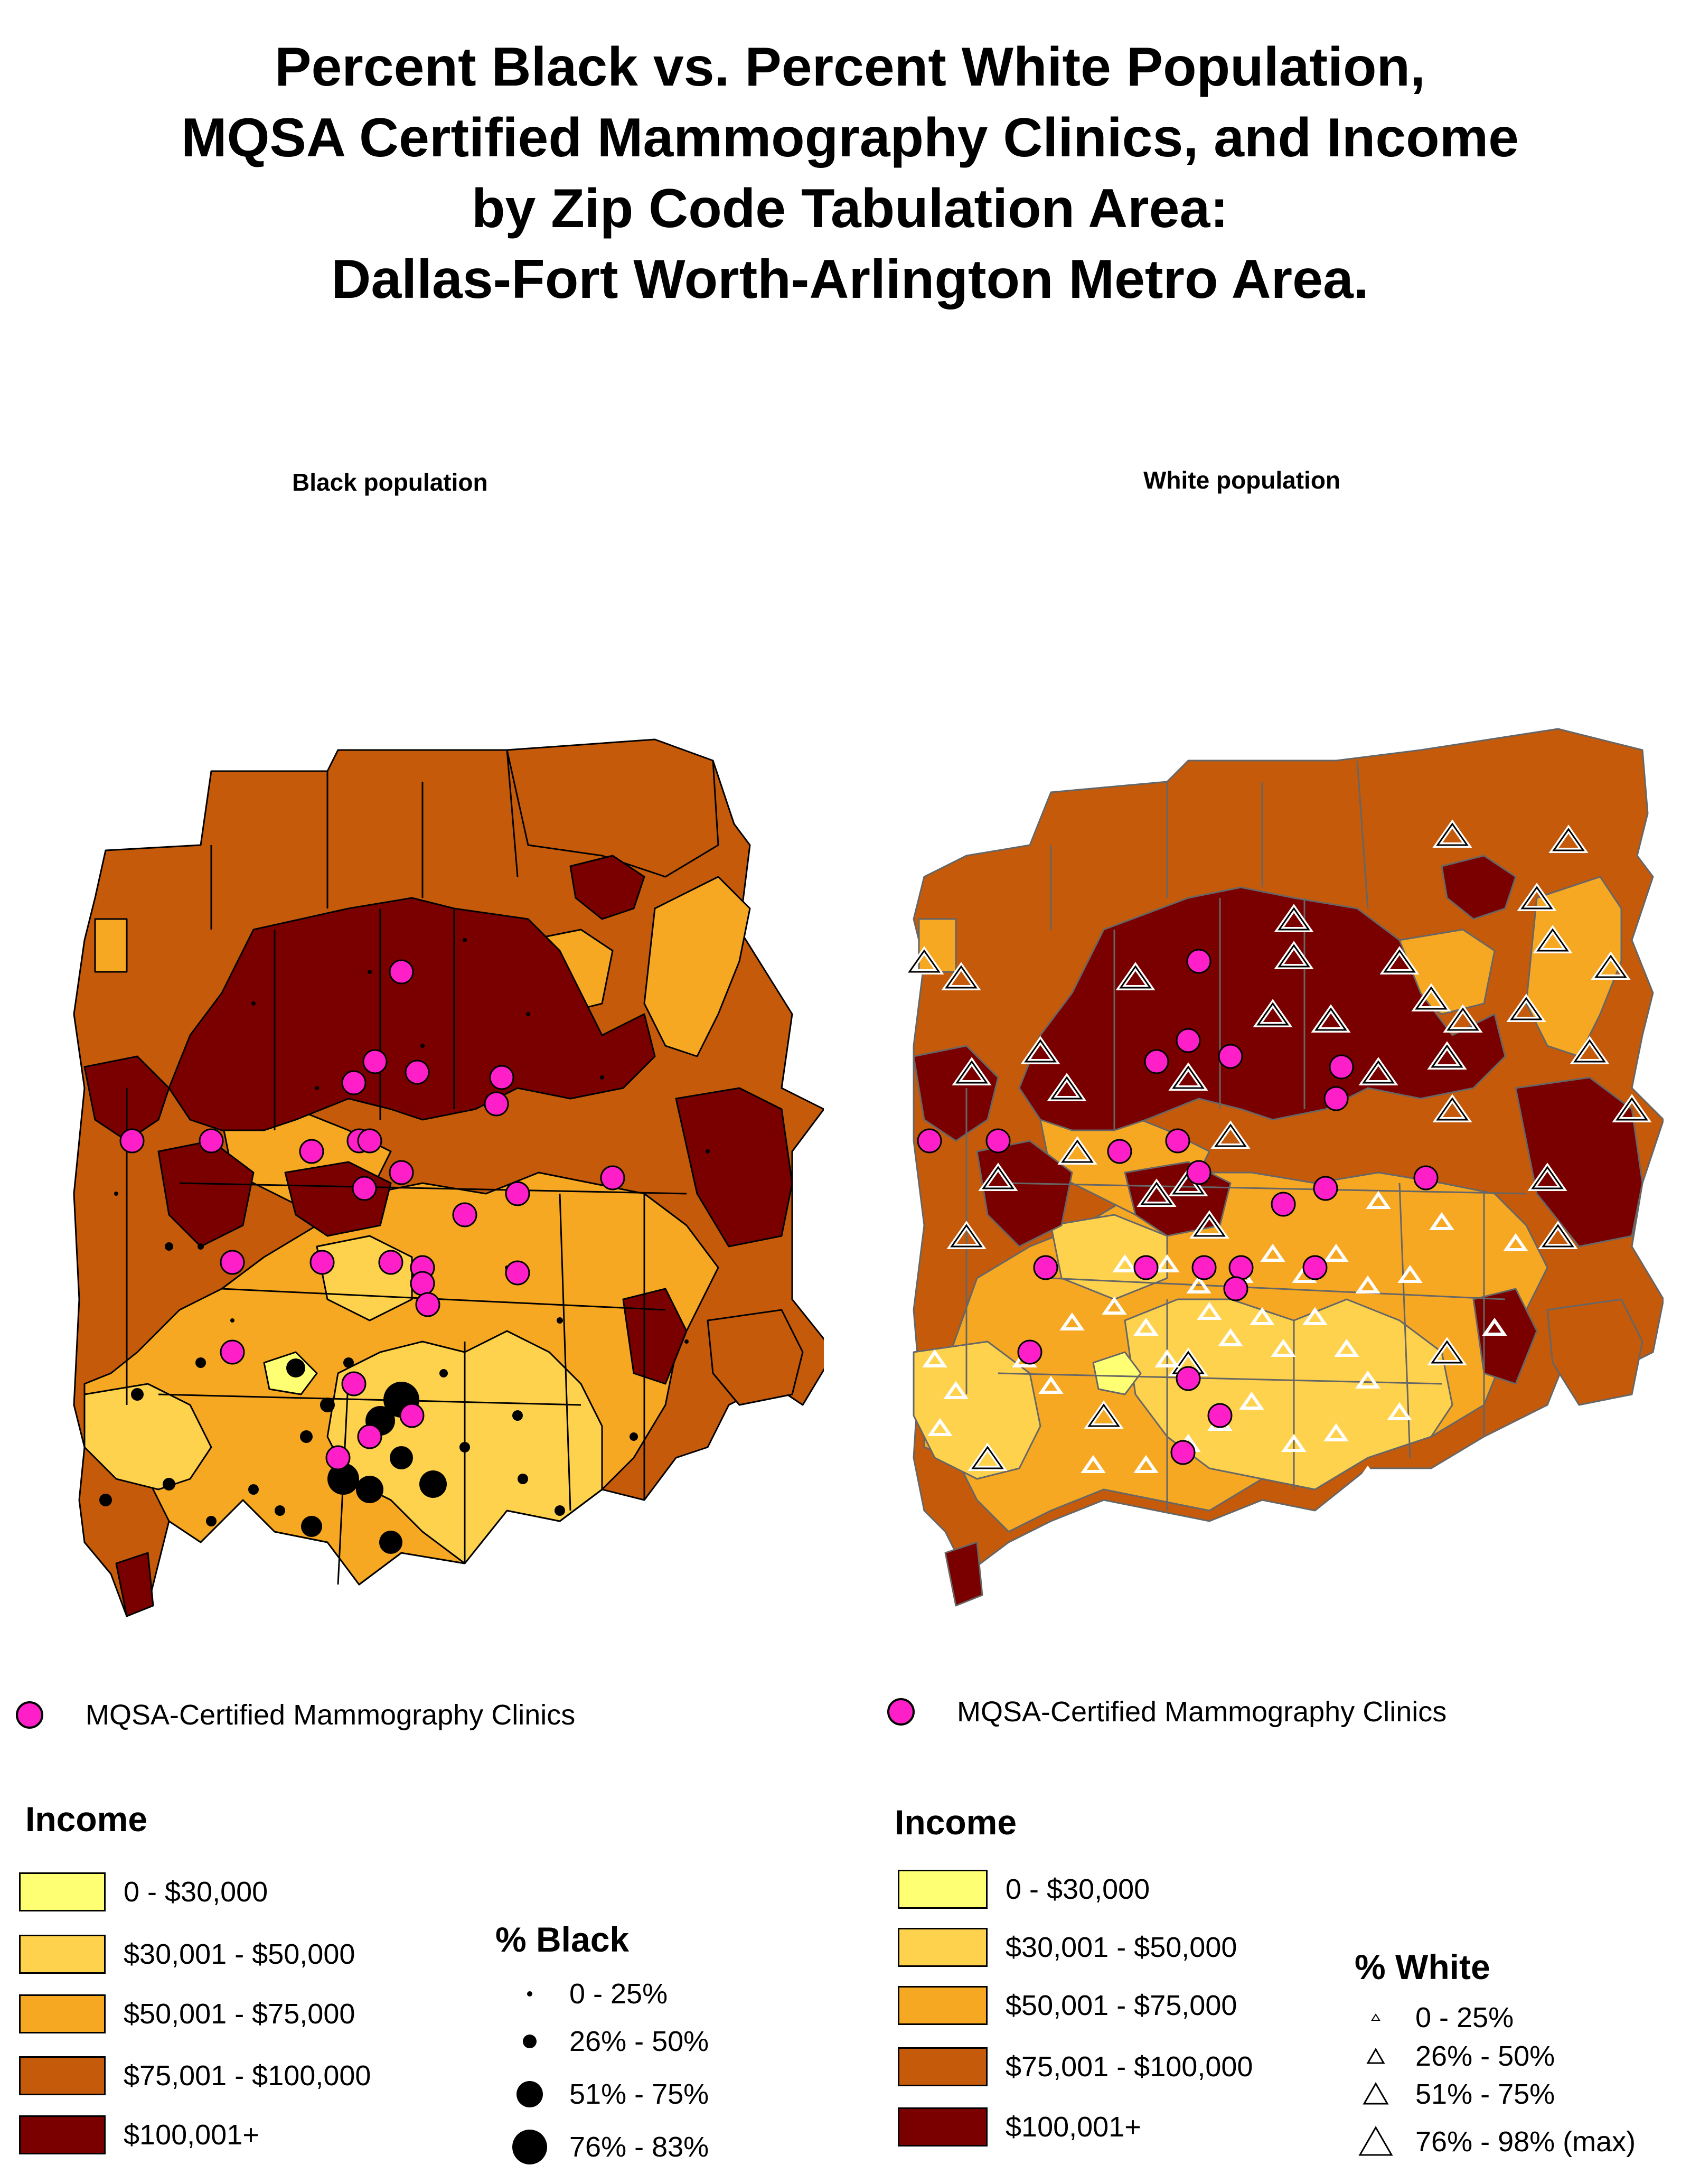 The image size is (1700, 2184). Describe the element at coordinates (1525, 2142) in the screenshot. I see `white-class-label: 76% - 98% (max)` at that location.